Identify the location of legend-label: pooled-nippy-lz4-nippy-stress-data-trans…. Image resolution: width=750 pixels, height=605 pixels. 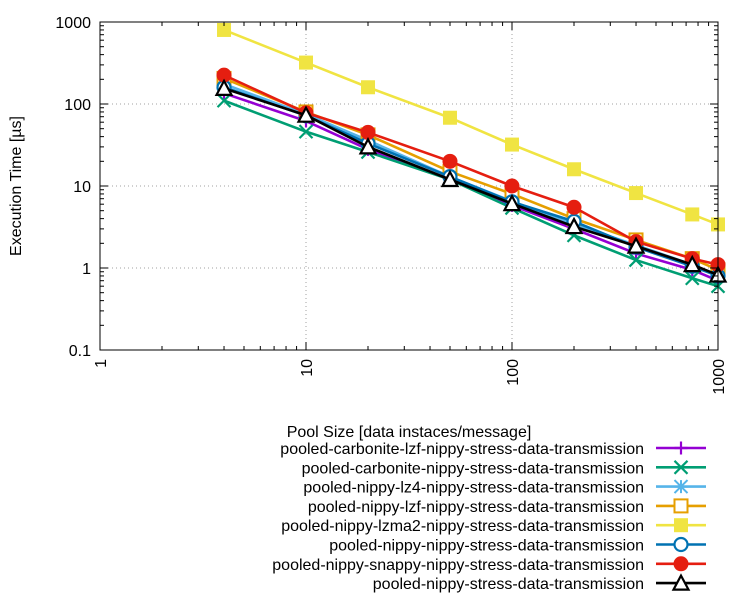
(473, 488).